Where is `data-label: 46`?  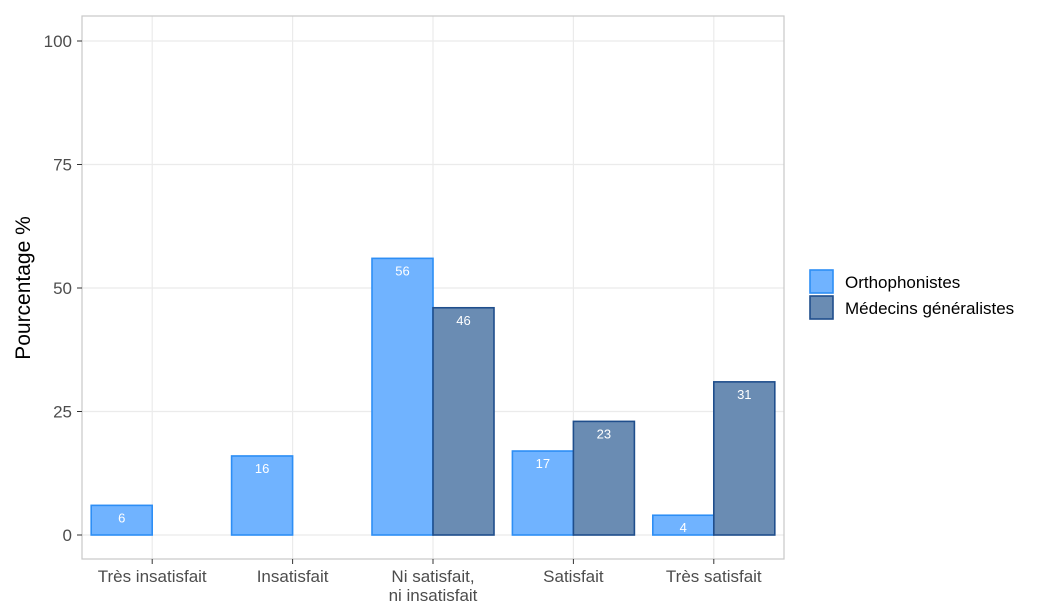
data-label: 46 is located at coordinates (463, 320).